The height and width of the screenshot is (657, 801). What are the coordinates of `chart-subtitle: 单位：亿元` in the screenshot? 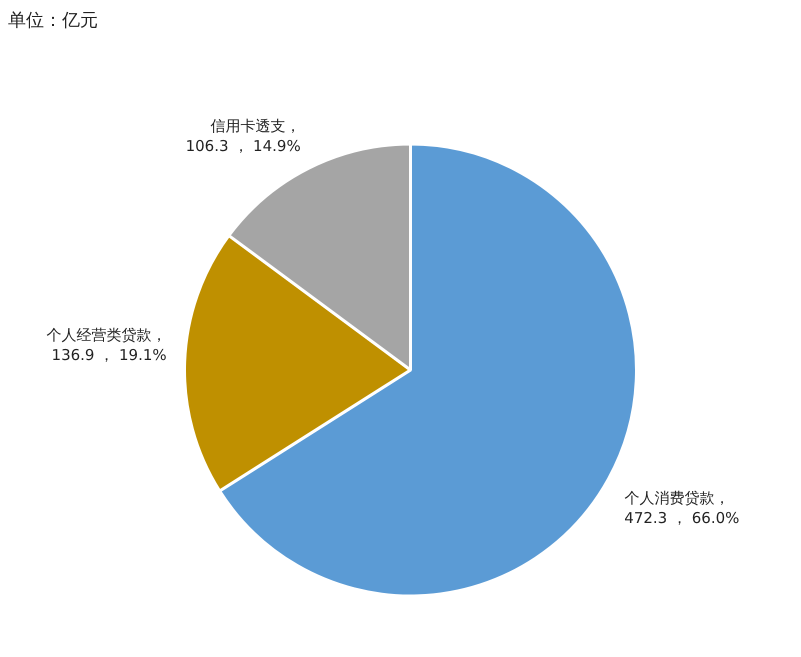 It's located at (53, 20).